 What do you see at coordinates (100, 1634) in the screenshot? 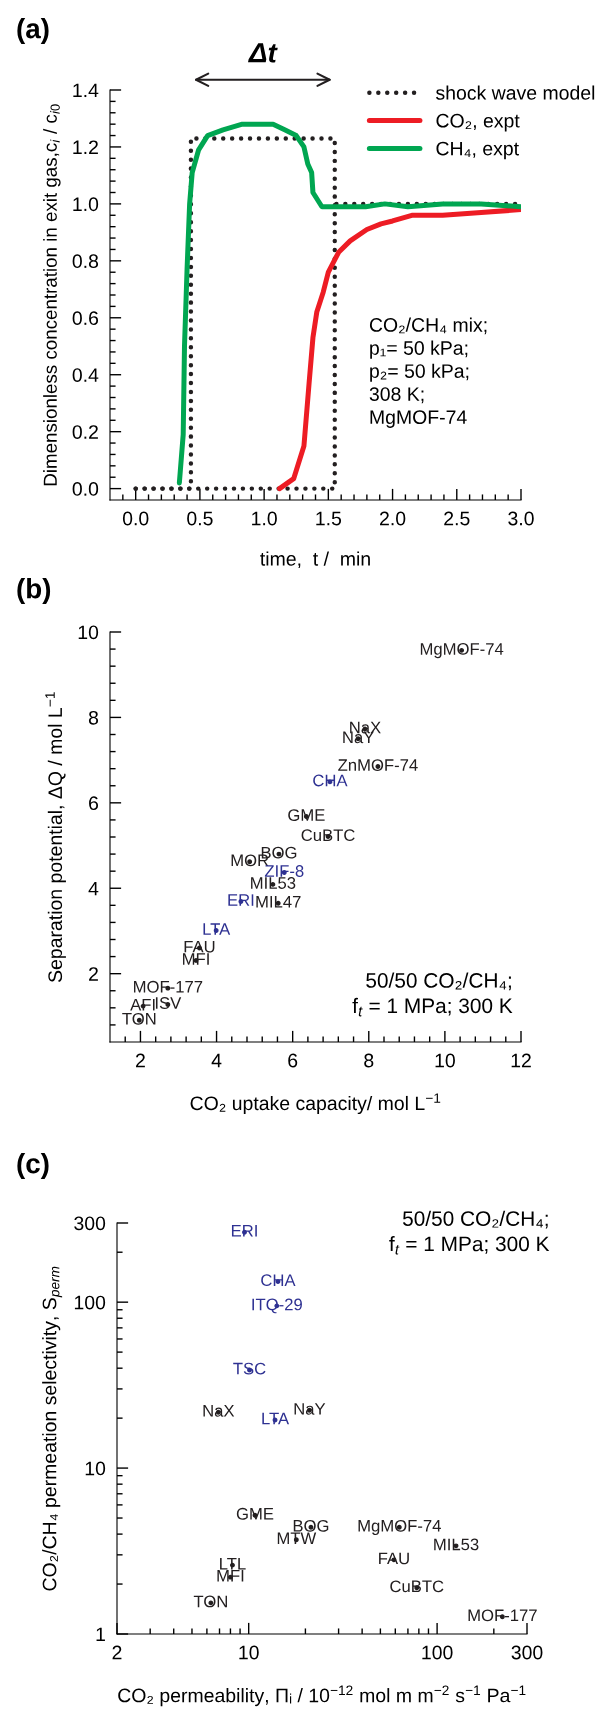
I see `y-tick-label: 1` at bounding box center [100, 1634].